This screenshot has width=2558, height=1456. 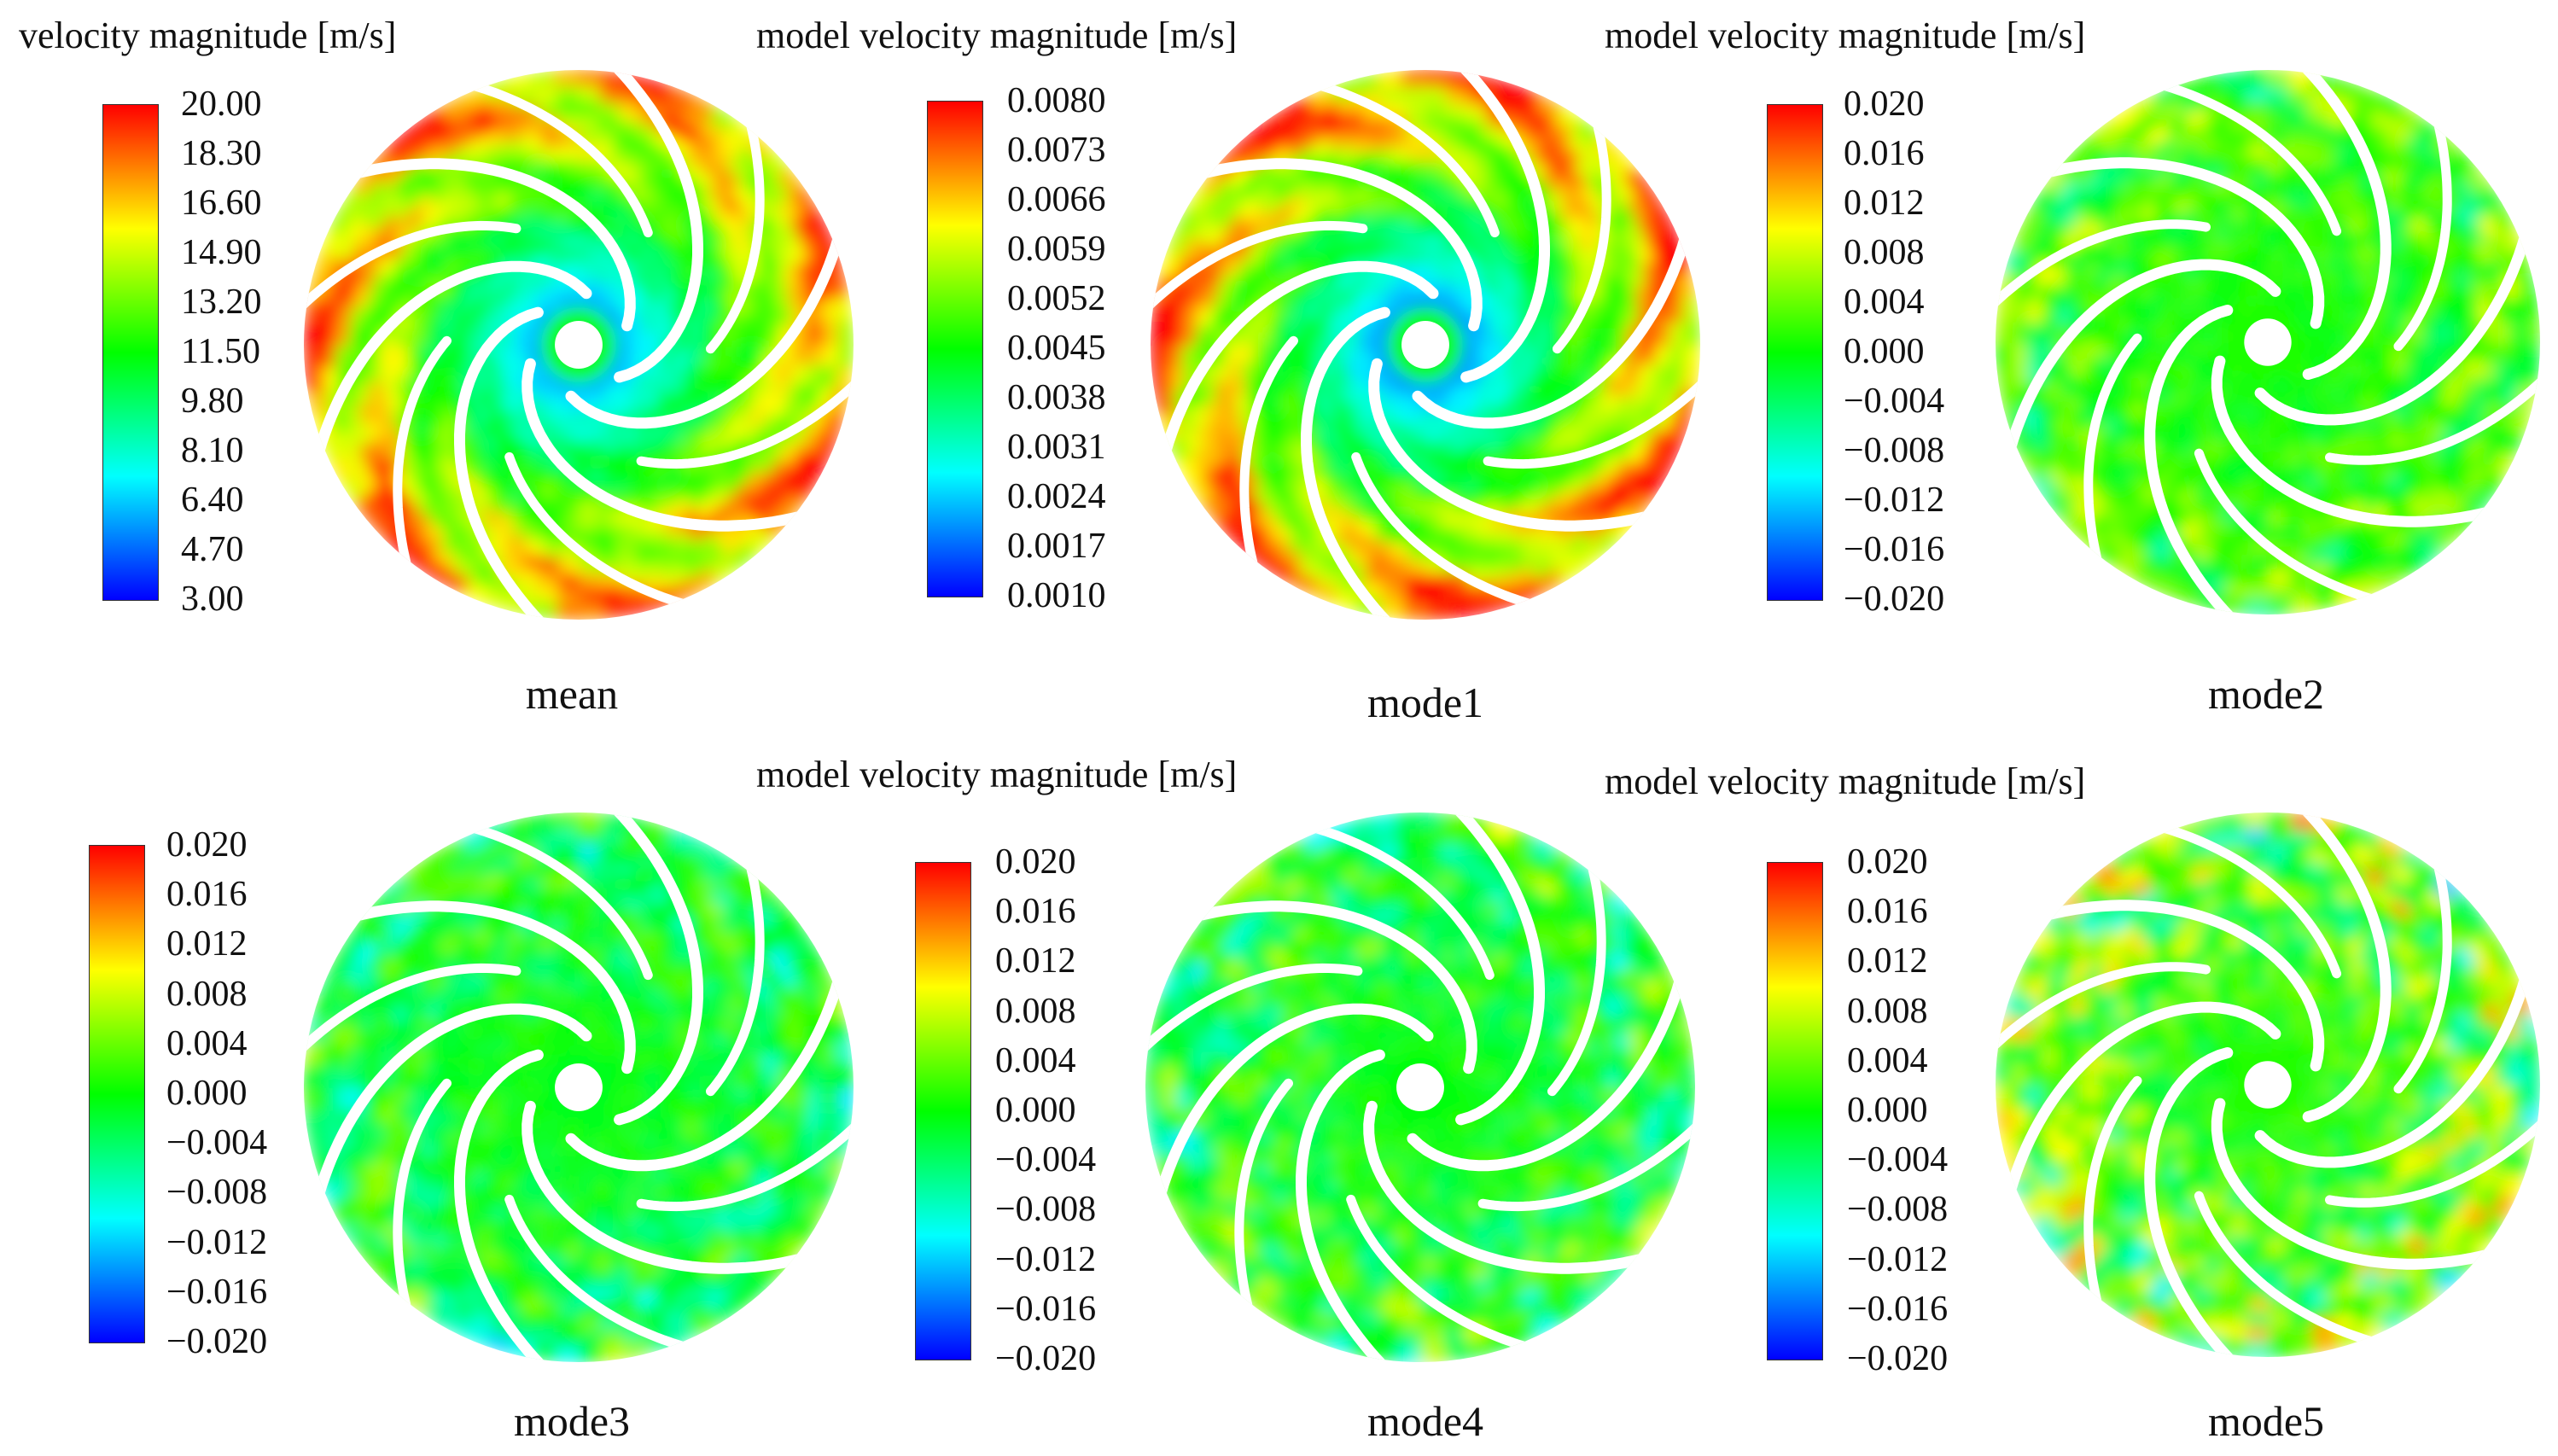 I want to click on tick-label: 16.60, so click(x=221, y=203).